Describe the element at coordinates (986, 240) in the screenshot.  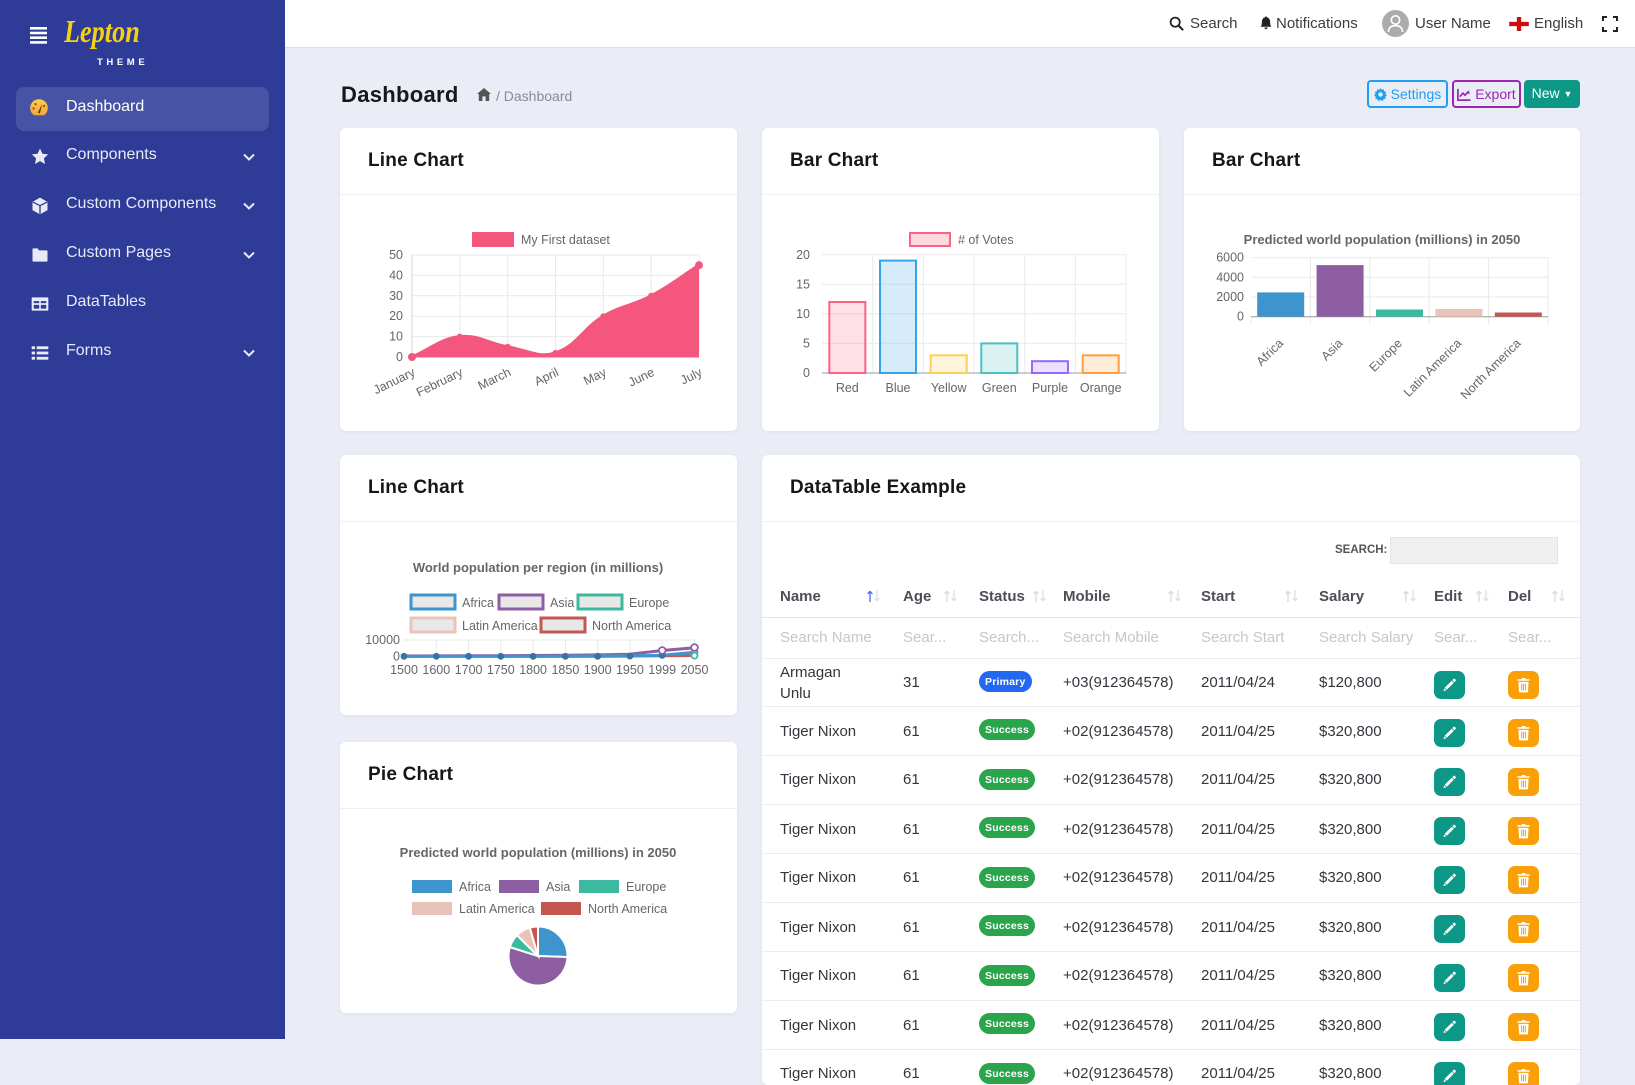
I see `svg-text: # of Votes` at that location.